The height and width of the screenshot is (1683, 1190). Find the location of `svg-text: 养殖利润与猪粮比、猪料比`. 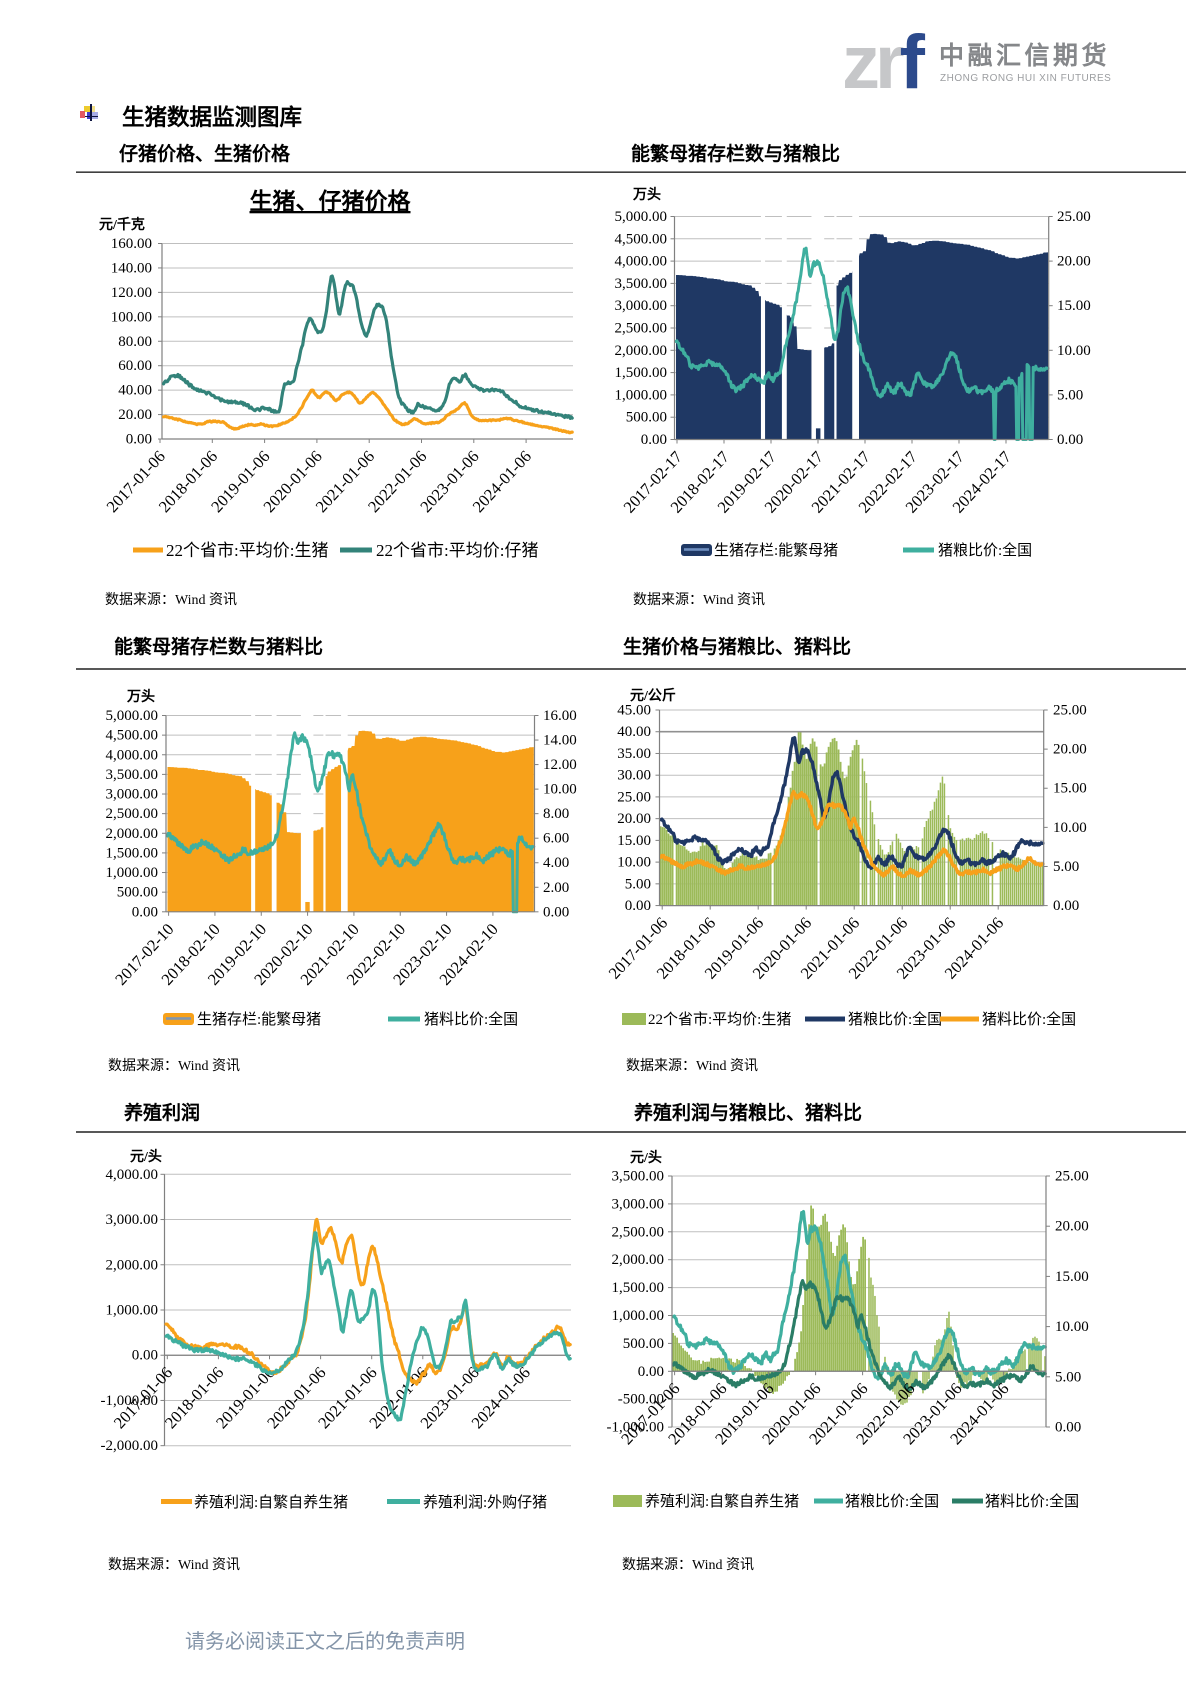

svg-text: 养殖利润与猪粮比、猪料比 is located at coordinates (747, 1112).